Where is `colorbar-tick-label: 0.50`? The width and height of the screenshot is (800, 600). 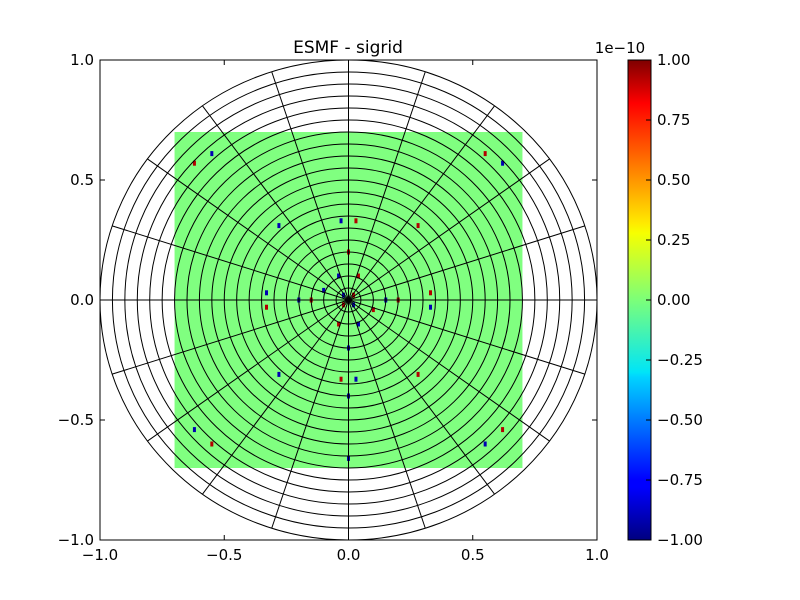
colorbar-tick-label: 0.50 is located at coordinates (673, 180).